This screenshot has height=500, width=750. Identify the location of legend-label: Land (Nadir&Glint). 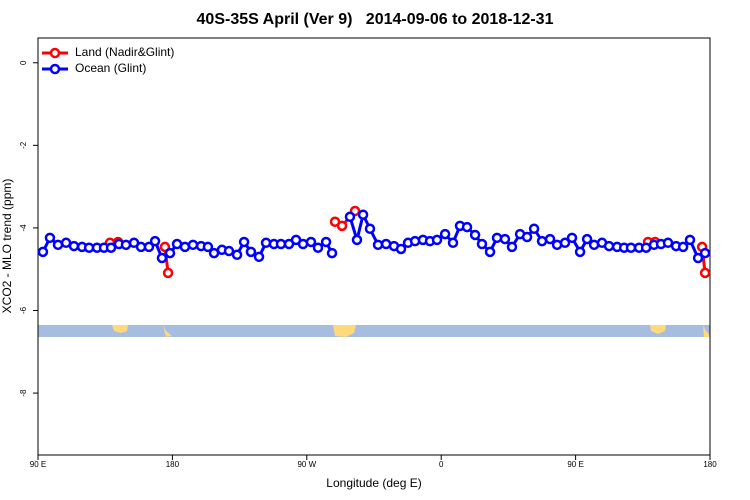
(124, 52).